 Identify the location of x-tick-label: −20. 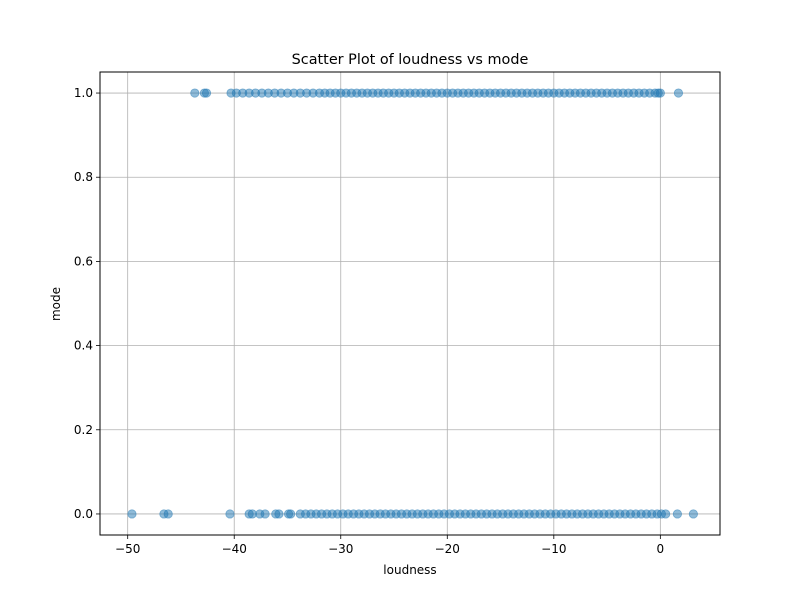
(447, 549).